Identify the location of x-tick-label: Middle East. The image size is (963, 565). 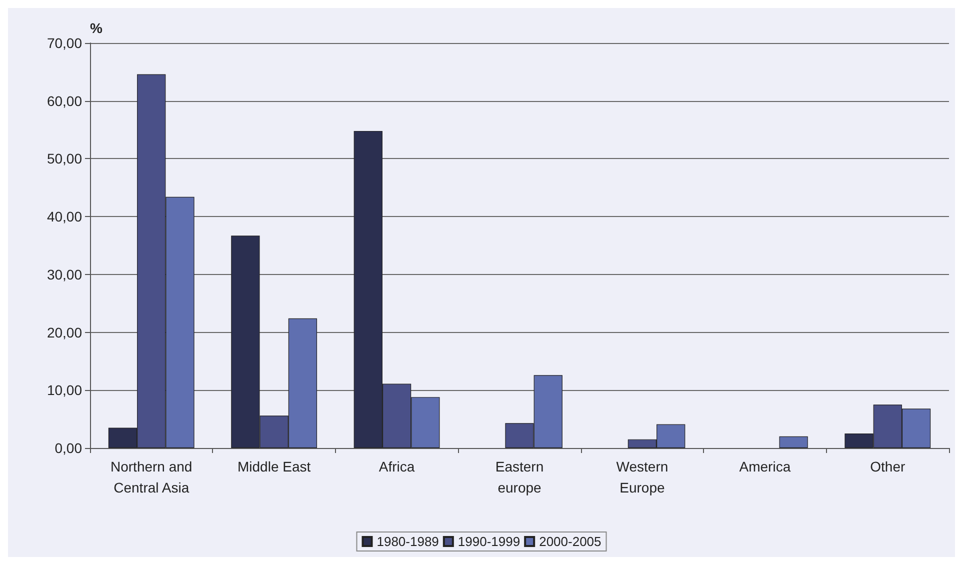
(274, 466).